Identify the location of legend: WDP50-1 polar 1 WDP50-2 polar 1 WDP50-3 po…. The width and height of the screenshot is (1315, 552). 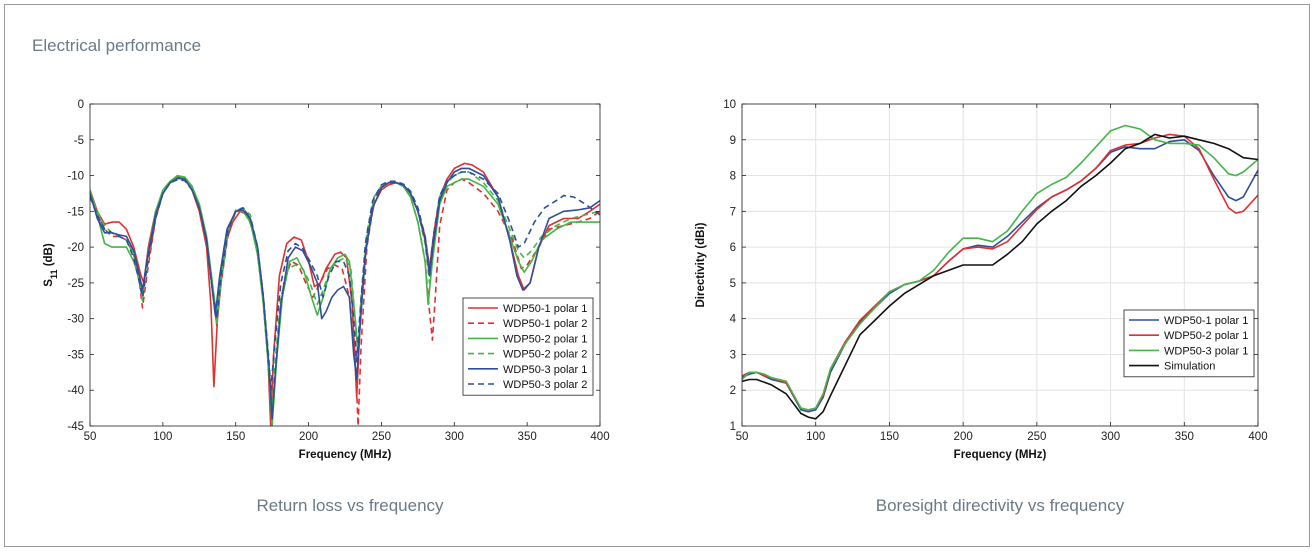
(1189, 343).